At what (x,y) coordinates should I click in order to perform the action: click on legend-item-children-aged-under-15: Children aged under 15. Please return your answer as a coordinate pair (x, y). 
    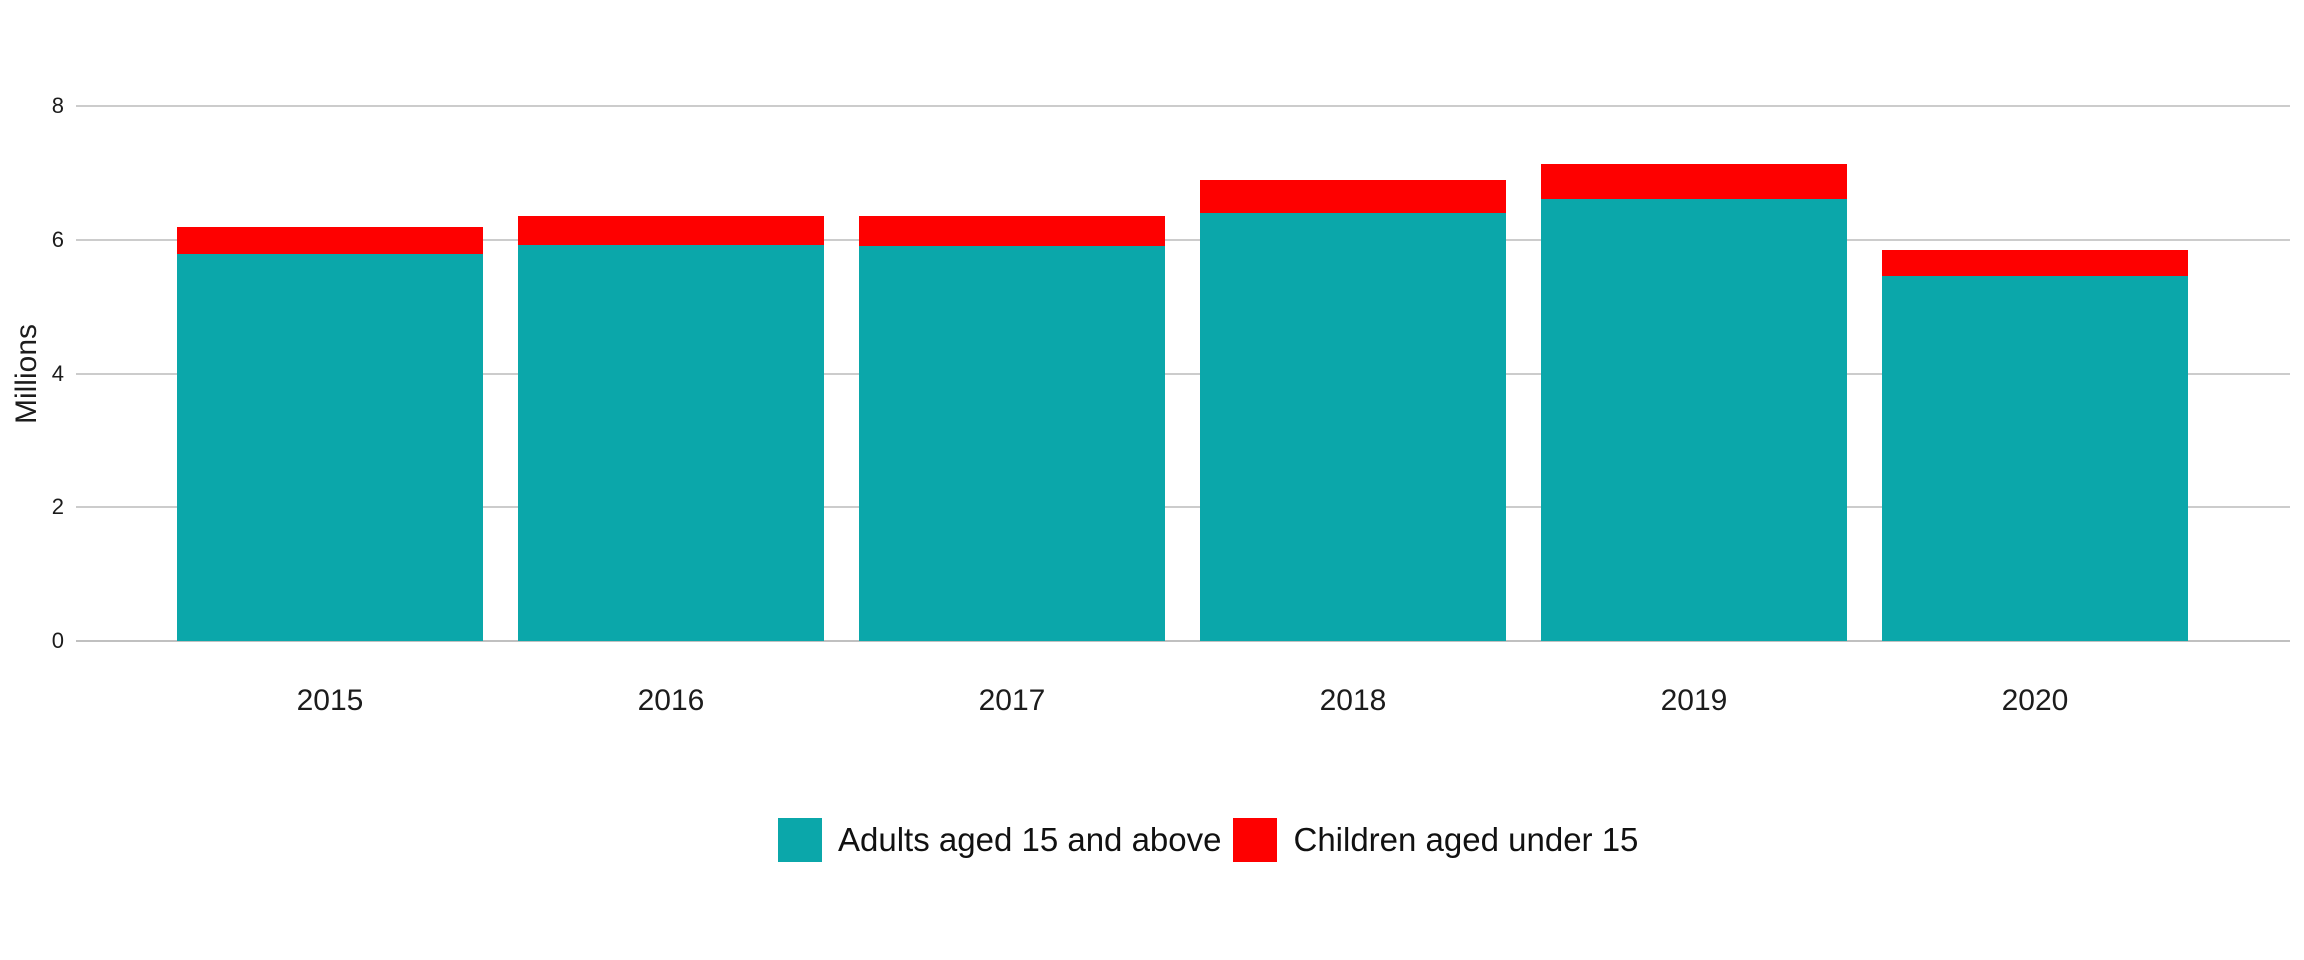
    Looking at the image, I should click on (1435, 840).